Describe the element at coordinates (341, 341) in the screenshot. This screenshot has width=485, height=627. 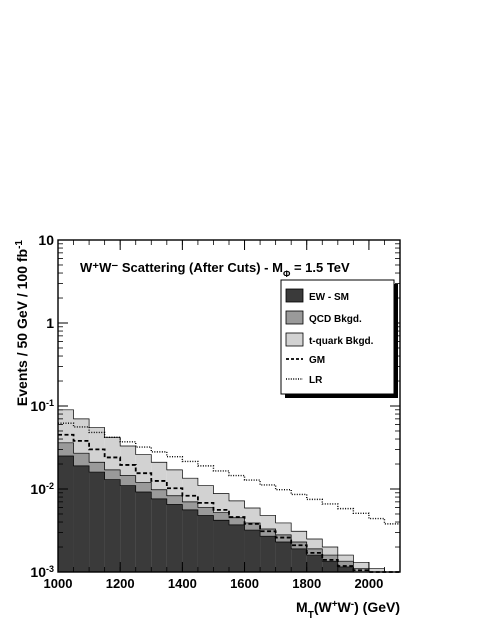
I see `legend-label-tquark: t-quark Bkgd.` at that location.